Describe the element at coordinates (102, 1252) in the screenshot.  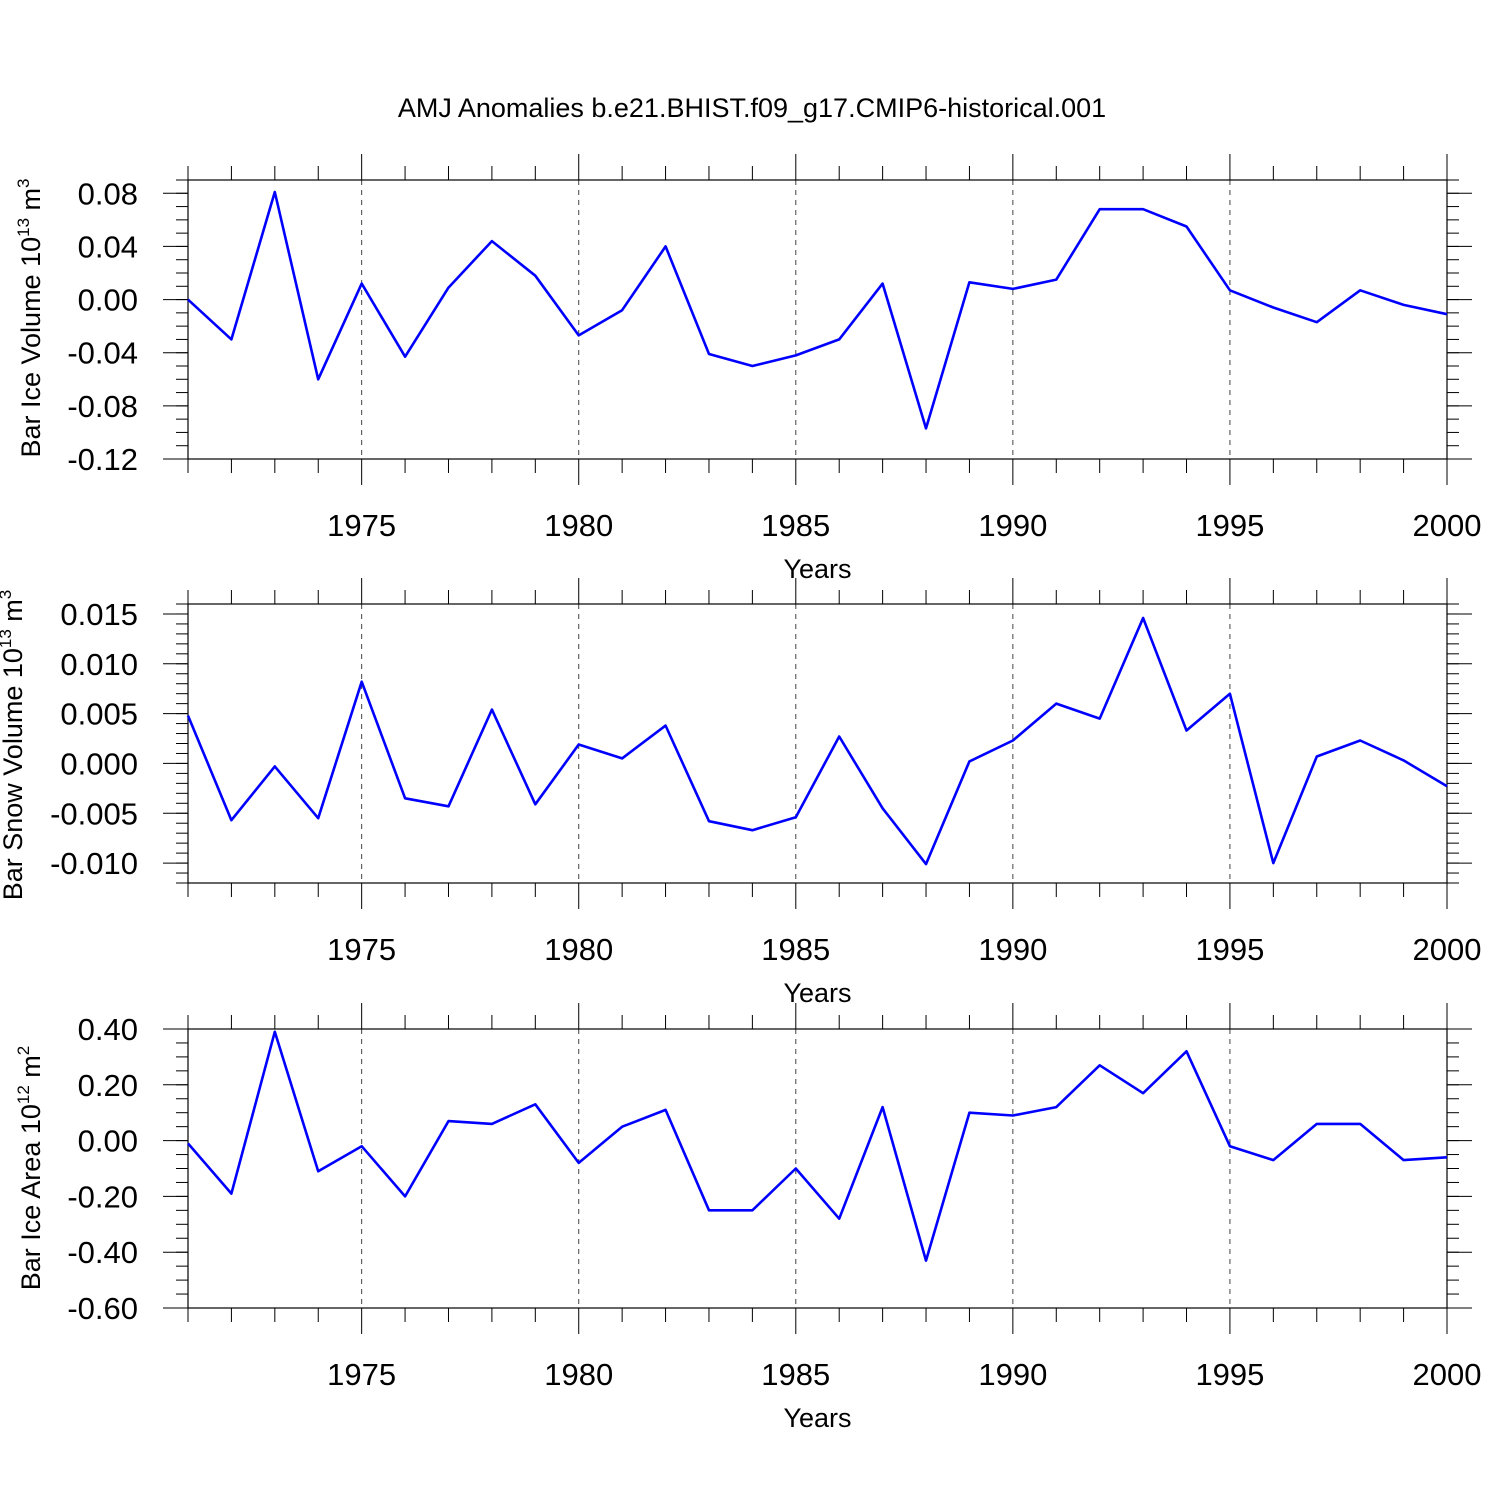
I see `y-tick-label: -0.40` at that location.